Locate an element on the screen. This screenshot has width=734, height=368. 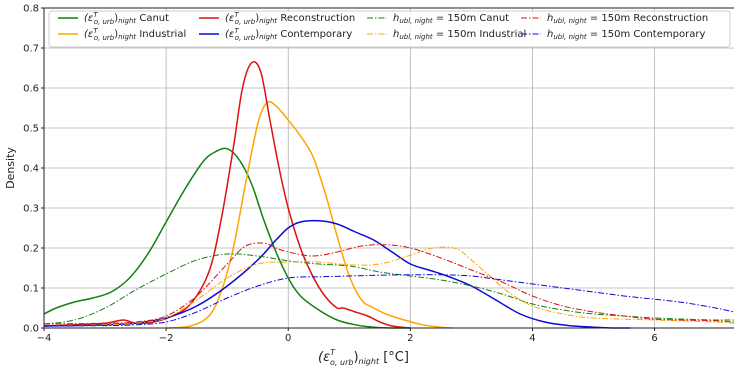
x-tick-label: 0 is located at coordinates (288, 338).